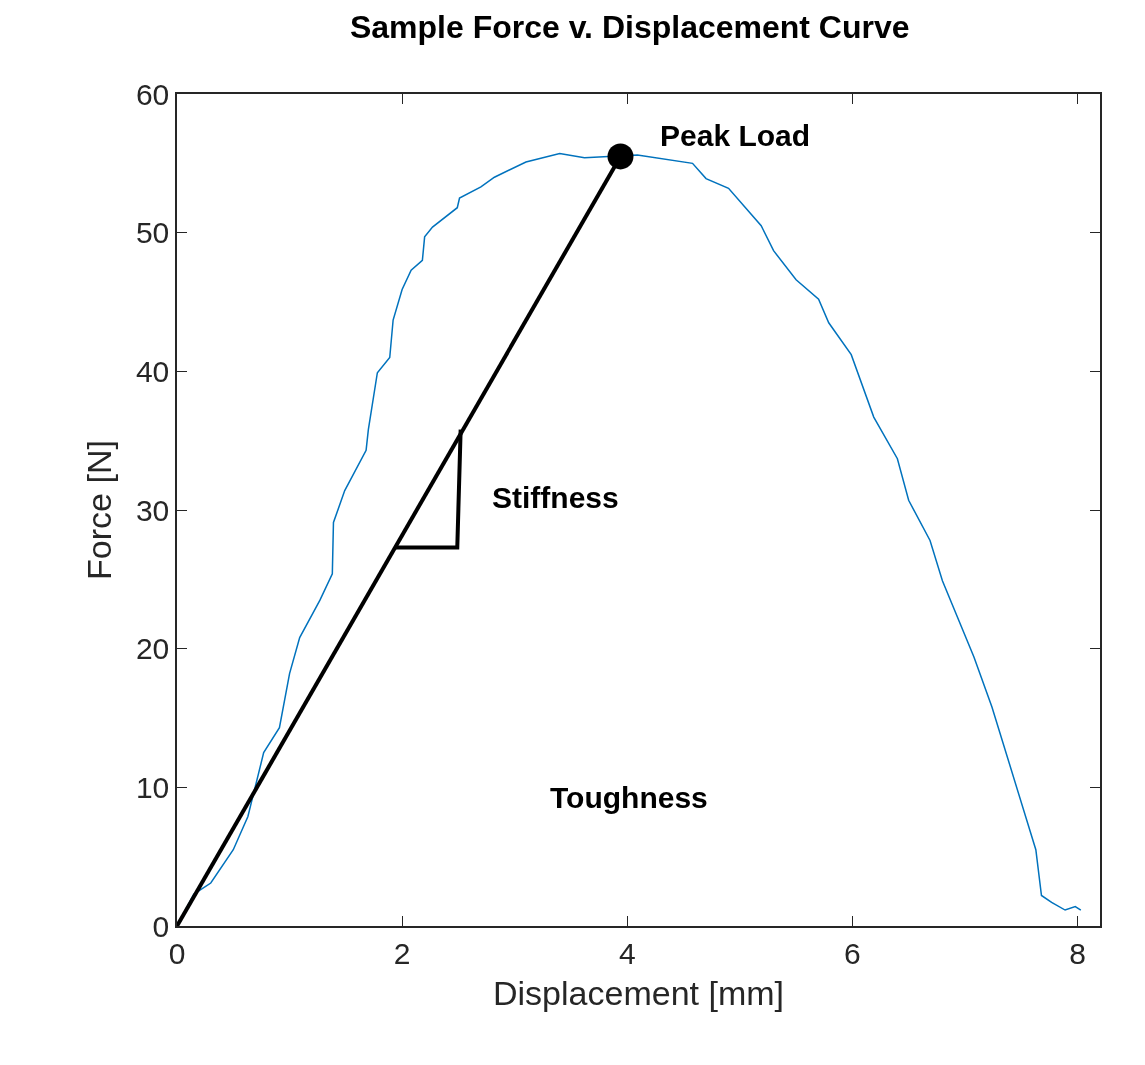 The image size is (1145, 1065). Describe the element at coordinates (852, 953) in the screenshot. I see `x-tick-label: 6` at that location.